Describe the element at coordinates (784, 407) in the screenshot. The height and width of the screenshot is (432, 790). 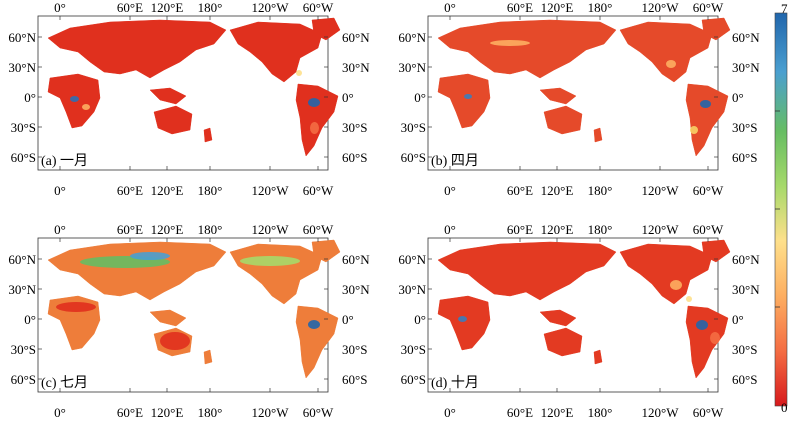
I see `colorbar-min-label: 0` at that location.